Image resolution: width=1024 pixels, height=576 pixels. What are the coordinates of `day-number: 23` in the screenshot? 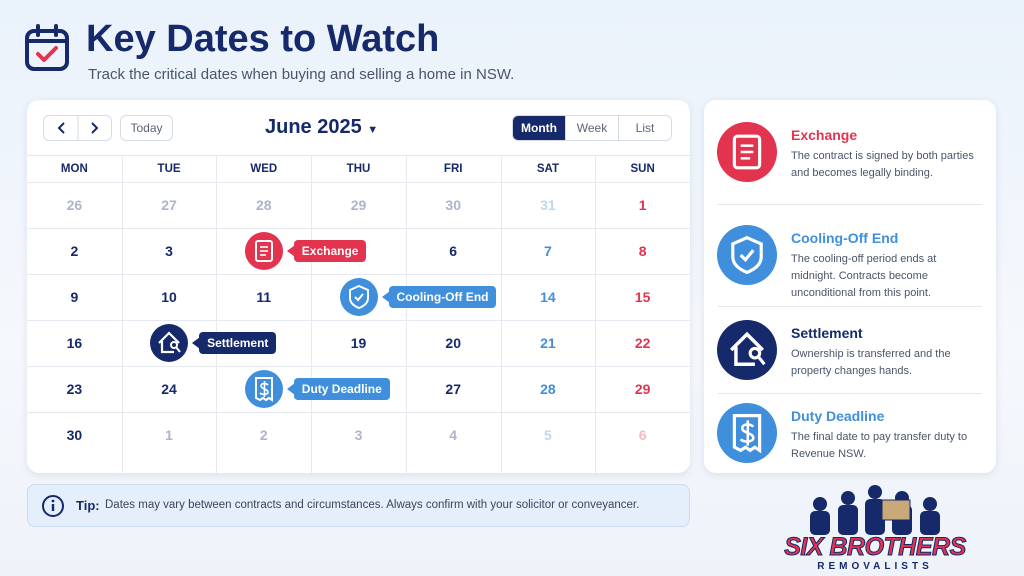 It's located at (74, 389).